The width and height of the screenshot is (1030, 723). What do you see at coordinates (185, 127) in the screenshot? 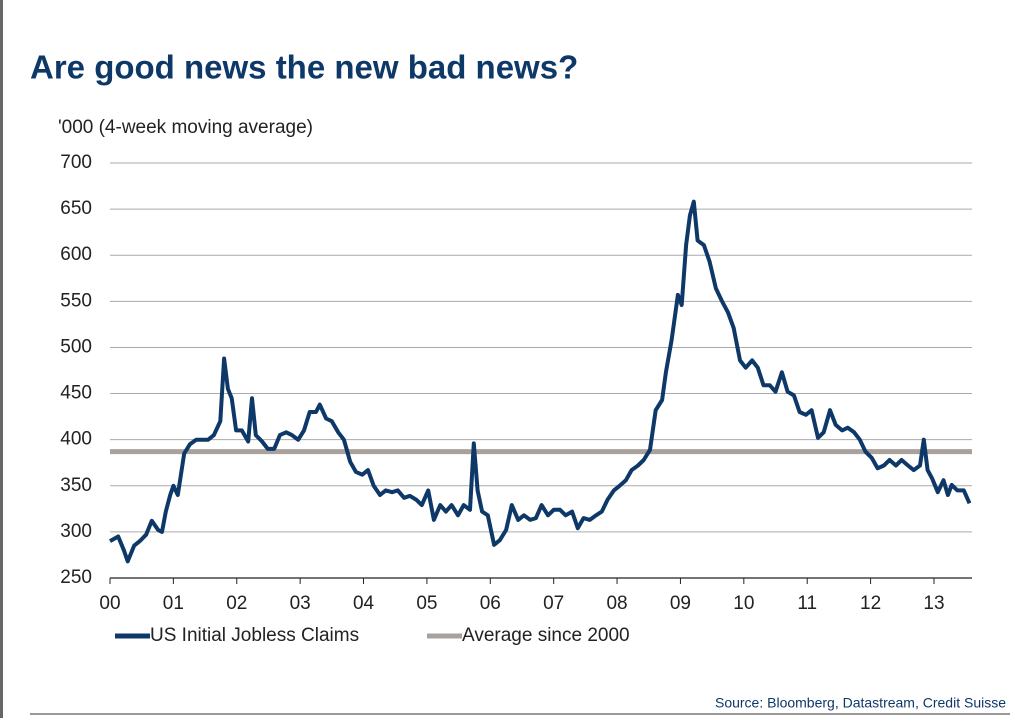
I see `y-axis-label: '000 (4-week moving average)` at bounding box center [185, 127].